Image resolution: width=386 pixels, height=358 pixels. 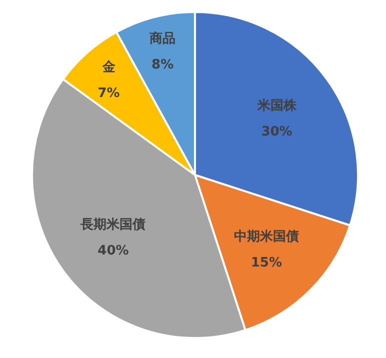 What do you see at coordinates (276, 132) in the screenshot?
I see `data-label: 30%` at bounding box center [276, 132].